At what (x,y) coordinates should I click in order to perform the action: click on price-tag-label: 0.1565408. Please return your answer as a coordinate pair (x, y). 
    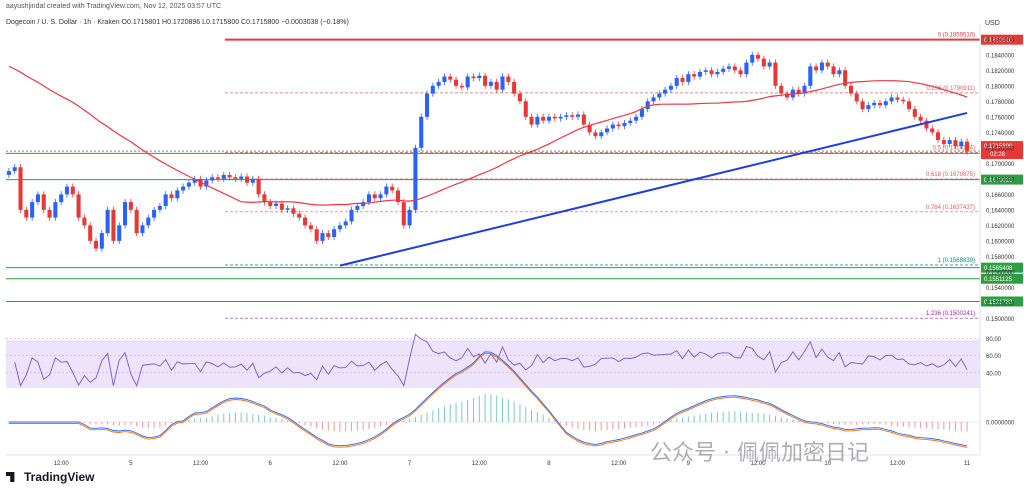
    Looking at the image, I should click on (998, 269).